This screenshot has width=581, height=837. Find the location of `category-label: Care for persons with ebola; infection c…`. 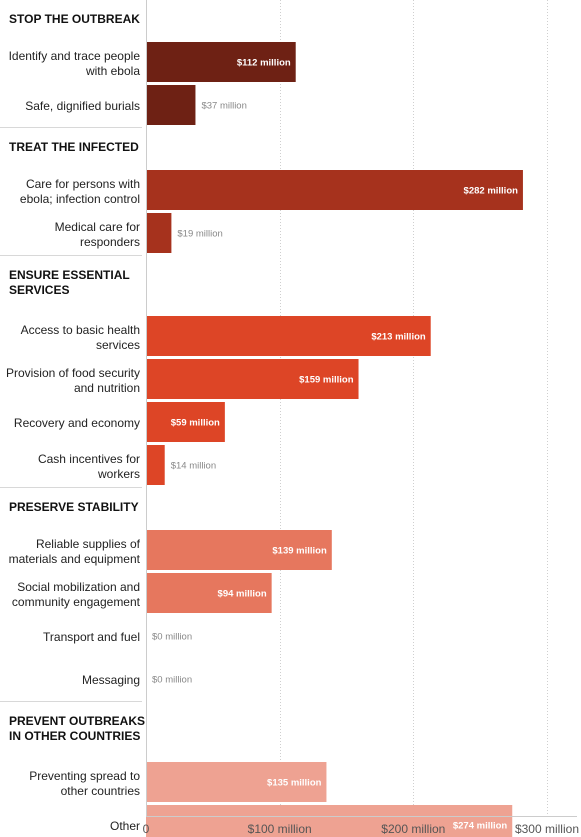

category-label: Care for persons with ebola; infection c… is located at coordinates (79, 191).